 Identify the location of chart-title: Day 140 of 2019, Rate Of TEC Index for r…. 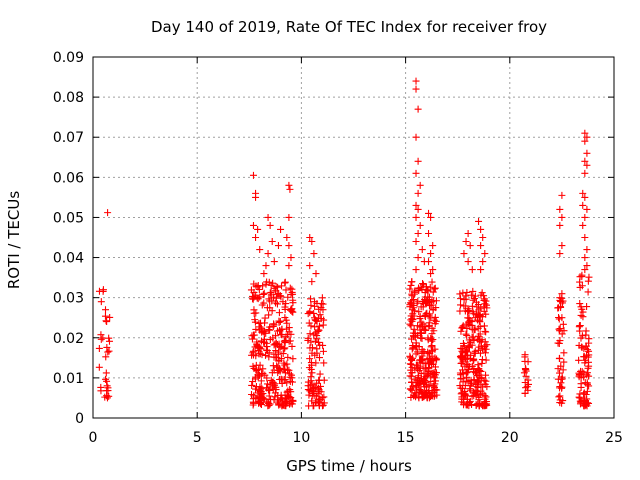
(349, 27).